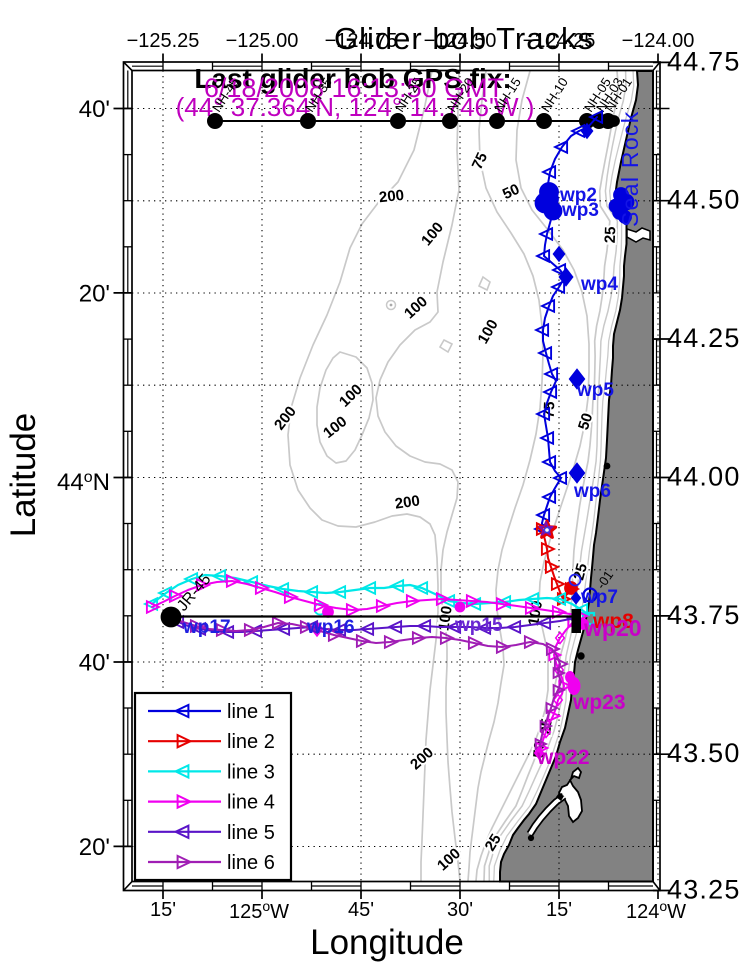  Describe the element at coordinates (703, 890) in the screenshot. I see `svg-text: 43.25` at that location.